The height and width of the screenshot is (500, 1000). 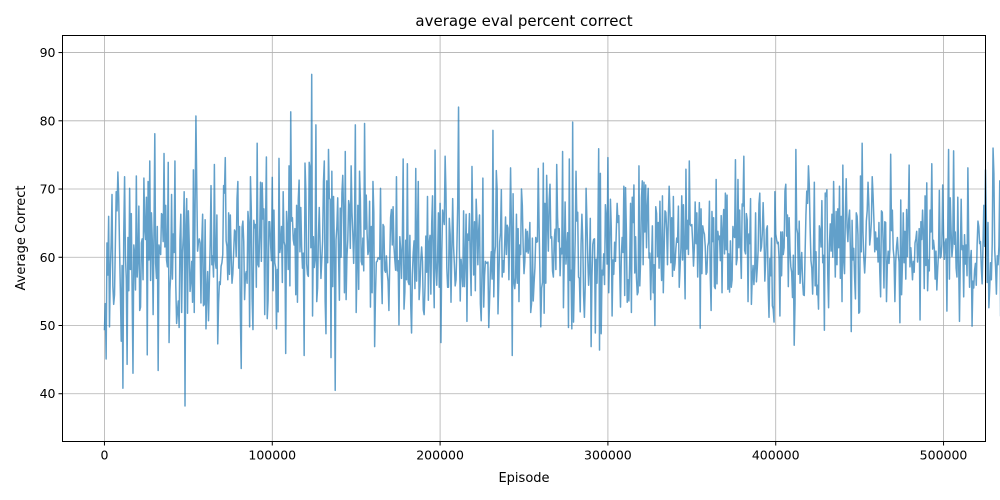 I want to click on y-tick-label: 60, so click(x=48, y=257).